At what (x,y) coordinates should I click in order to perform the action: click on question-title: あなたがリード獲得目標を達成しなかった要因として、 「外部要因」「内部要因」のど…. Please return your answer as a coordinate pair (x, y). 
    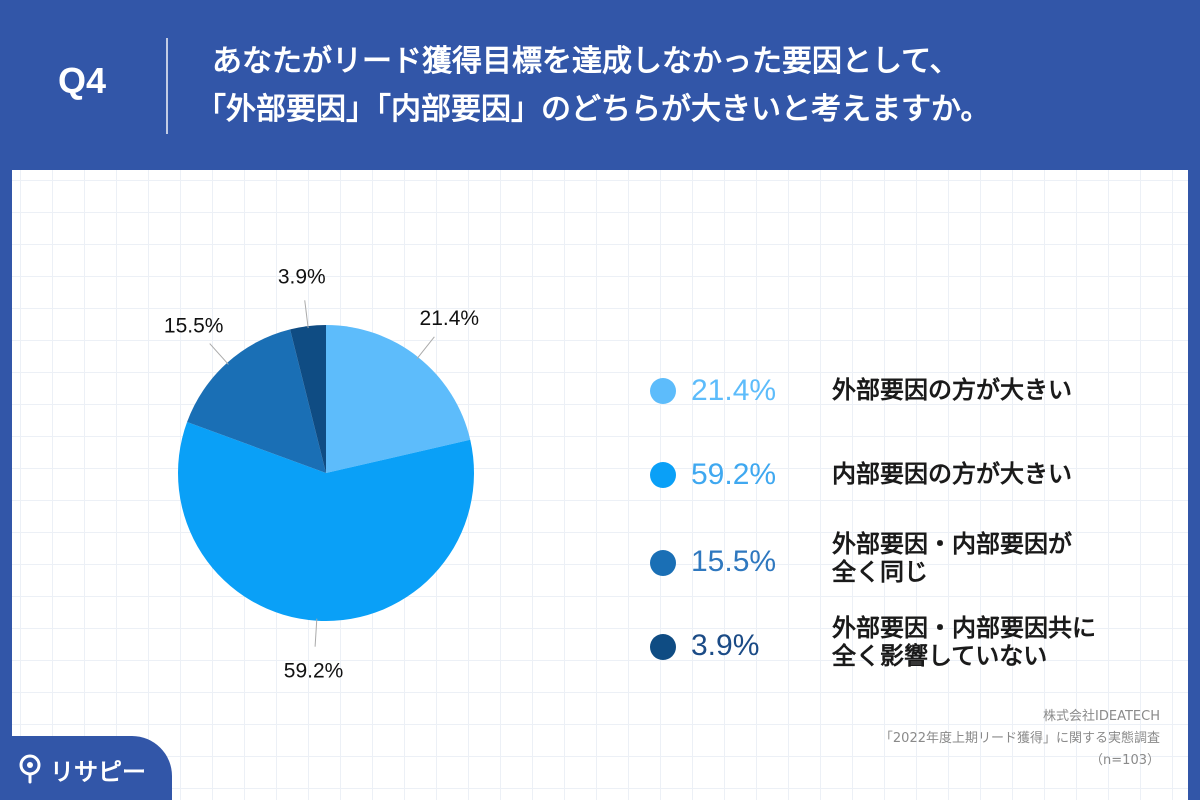
    Looking at the image, I should click on (686, 86).